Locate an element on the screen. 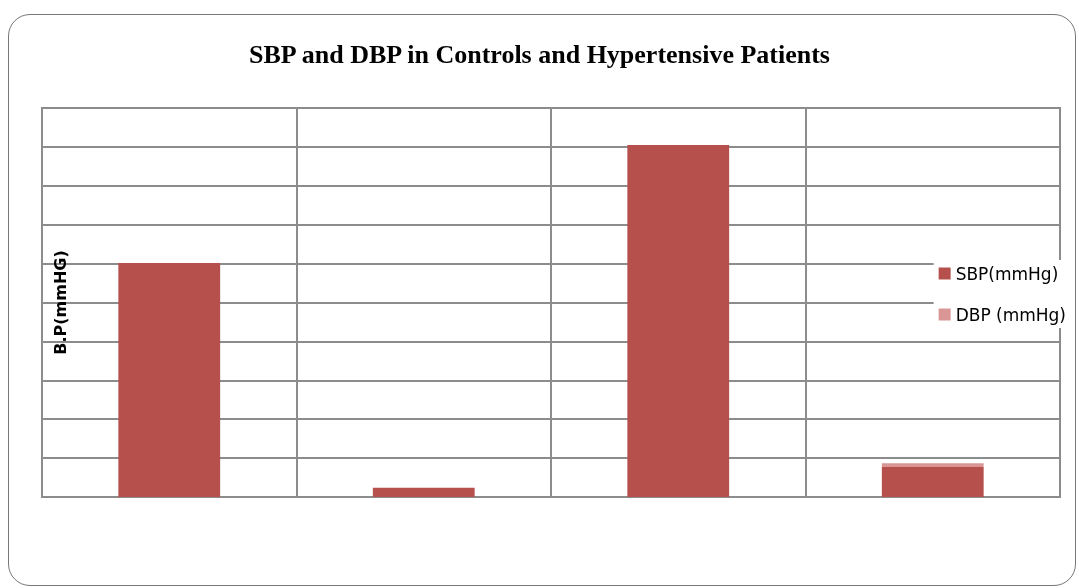  legend-label: DBP (mmHg) is located at coordinates (1011, 314).